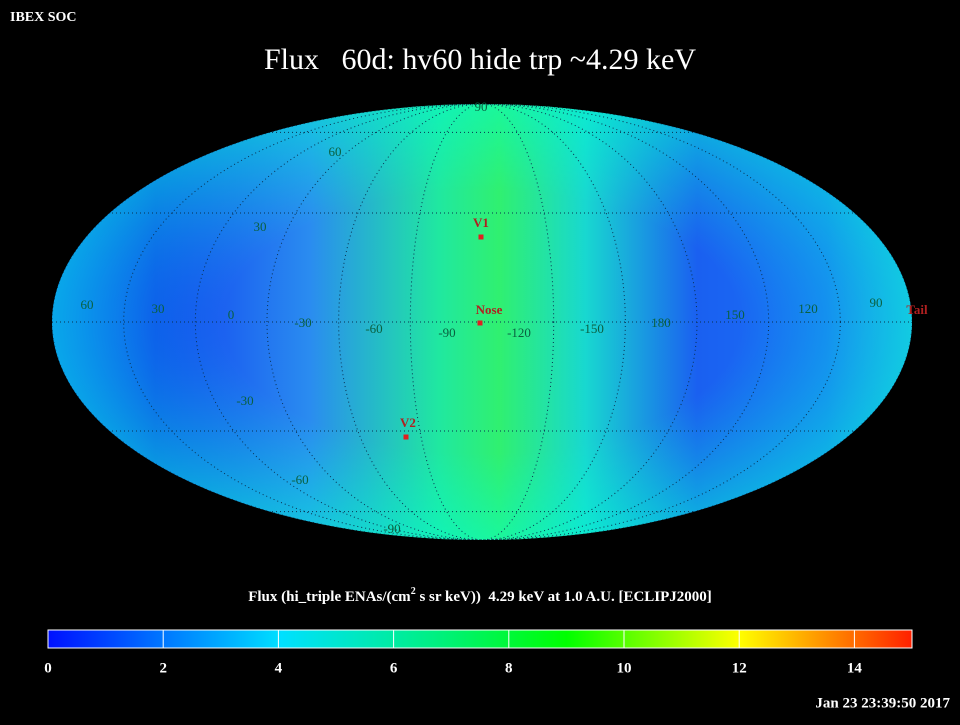 The width and height of the screenshot is (960, 725). Describe the element at coordinates (87, 304) in the screenshot. I see `longitude-label: 60` at that location.